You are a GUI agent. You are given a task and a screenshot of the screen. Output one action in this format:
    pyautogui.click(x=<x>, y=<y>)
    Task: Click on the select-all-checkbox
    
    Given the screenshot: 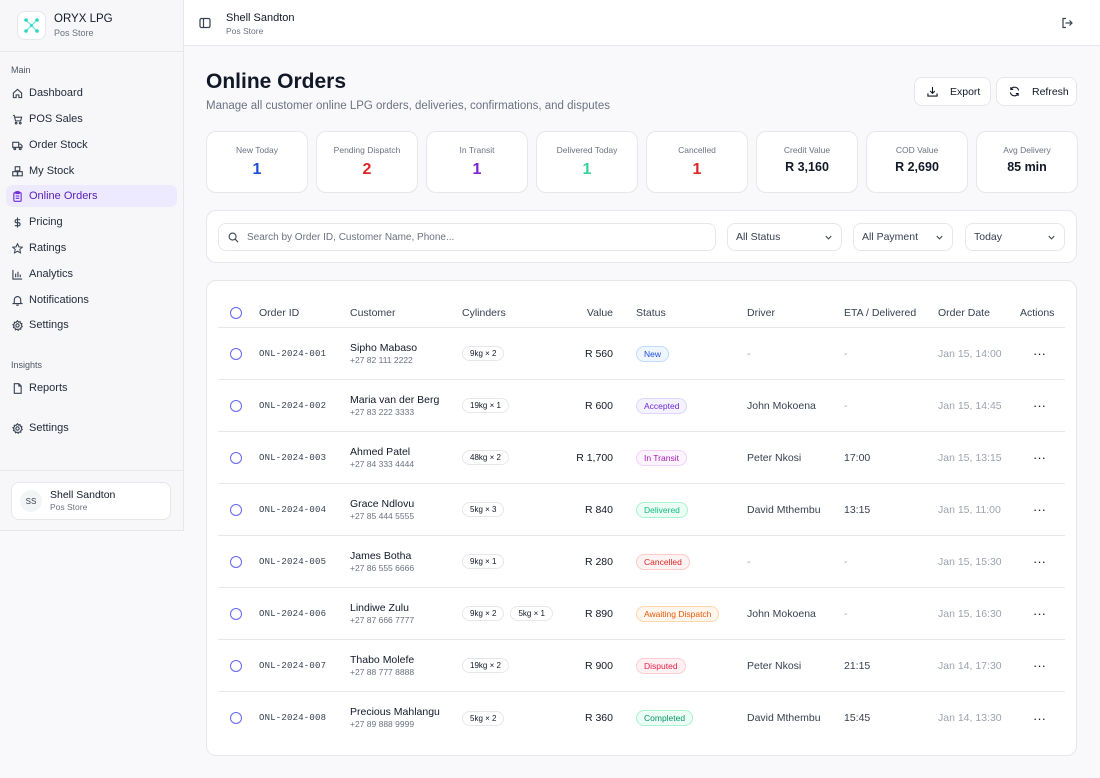 What is the action you would take?
    pyautogui.click(x=236, y=312)
    